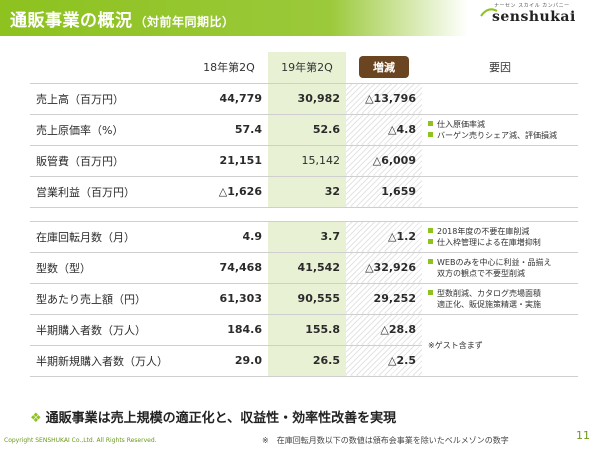  What do you see at coordinates (307, 99) in the screenshot?
I see `value-19q2: 30,982` at bounding box center [307, 99].